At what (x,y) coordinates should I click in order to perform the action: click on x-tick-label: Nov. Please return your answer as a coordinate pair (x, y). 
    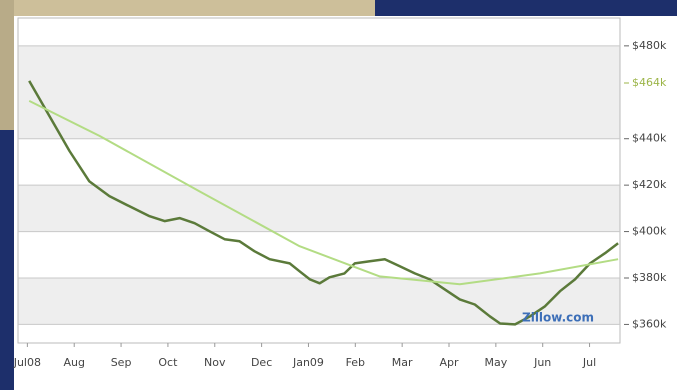
    Looking at the image, I should click on (215, 362).